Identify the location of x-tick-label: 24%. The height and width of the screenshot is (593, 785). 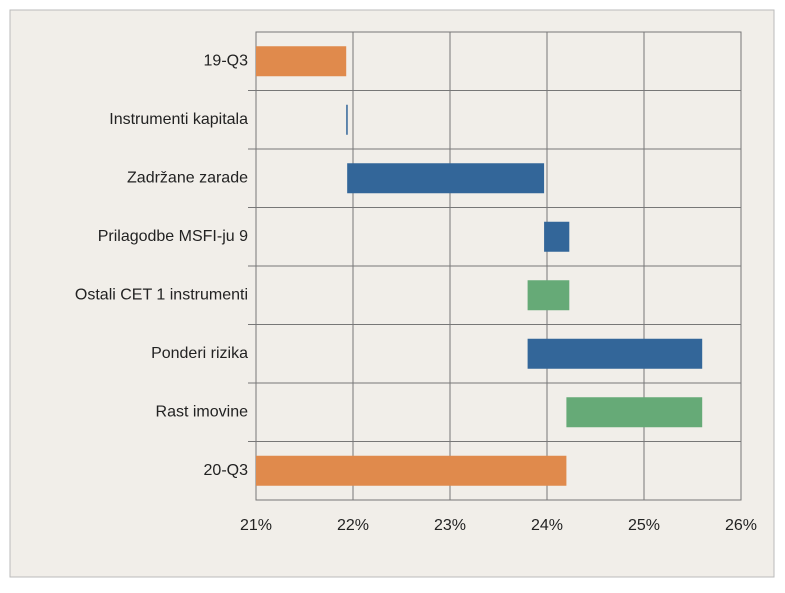
(547, 525).